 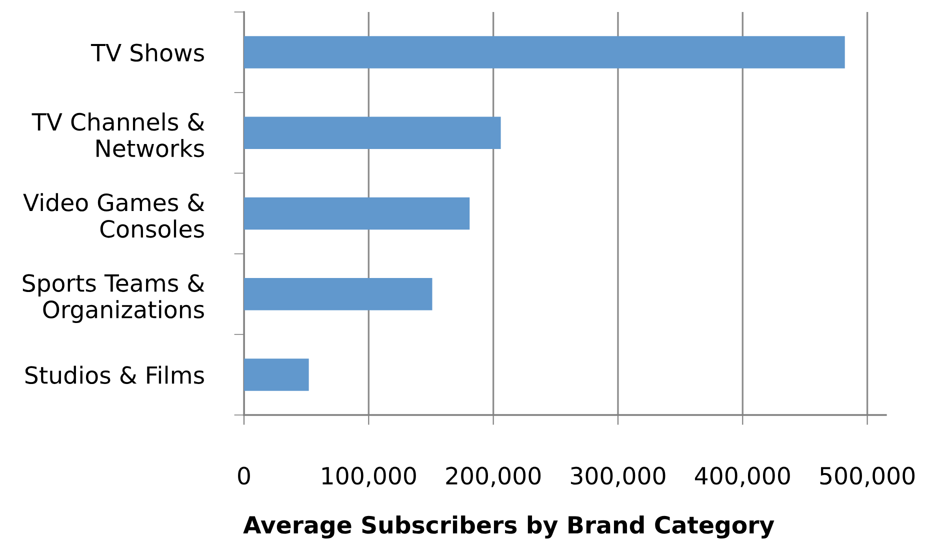 I want to click on y-tick-label: Studios & Films, so click(x=114, y=375).